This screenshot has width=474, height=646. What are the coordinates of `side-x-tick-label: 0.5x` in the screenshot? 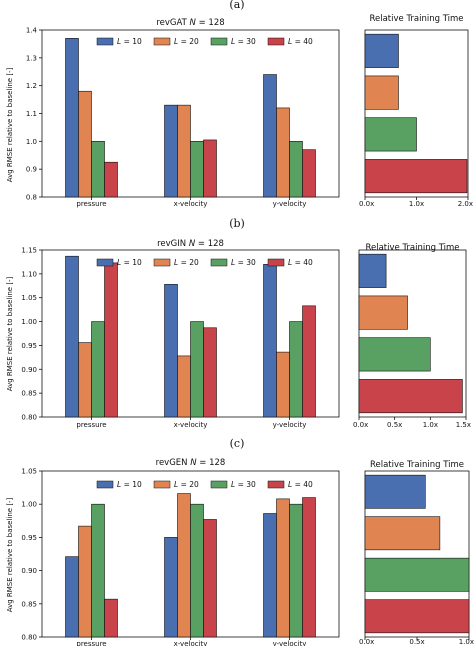 It's located at (394, 425).